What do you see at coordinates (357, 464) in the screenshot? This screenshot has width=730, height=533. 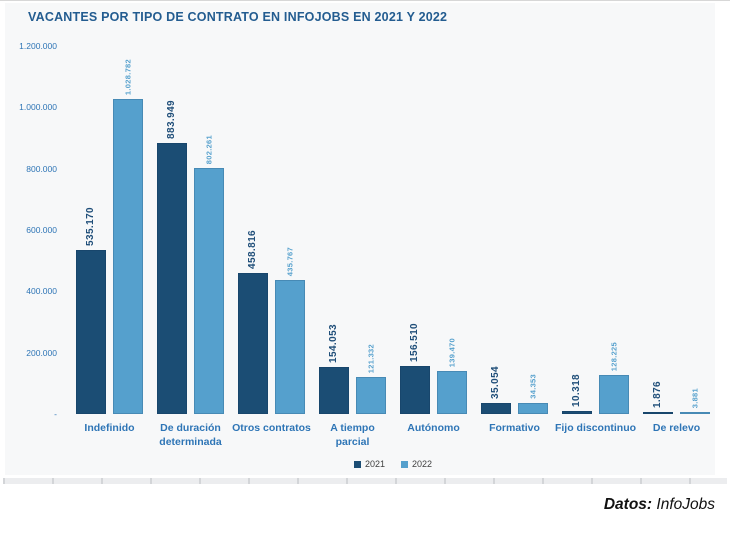 I see `legend-swatch-2021` at bounding box center [357, 464].